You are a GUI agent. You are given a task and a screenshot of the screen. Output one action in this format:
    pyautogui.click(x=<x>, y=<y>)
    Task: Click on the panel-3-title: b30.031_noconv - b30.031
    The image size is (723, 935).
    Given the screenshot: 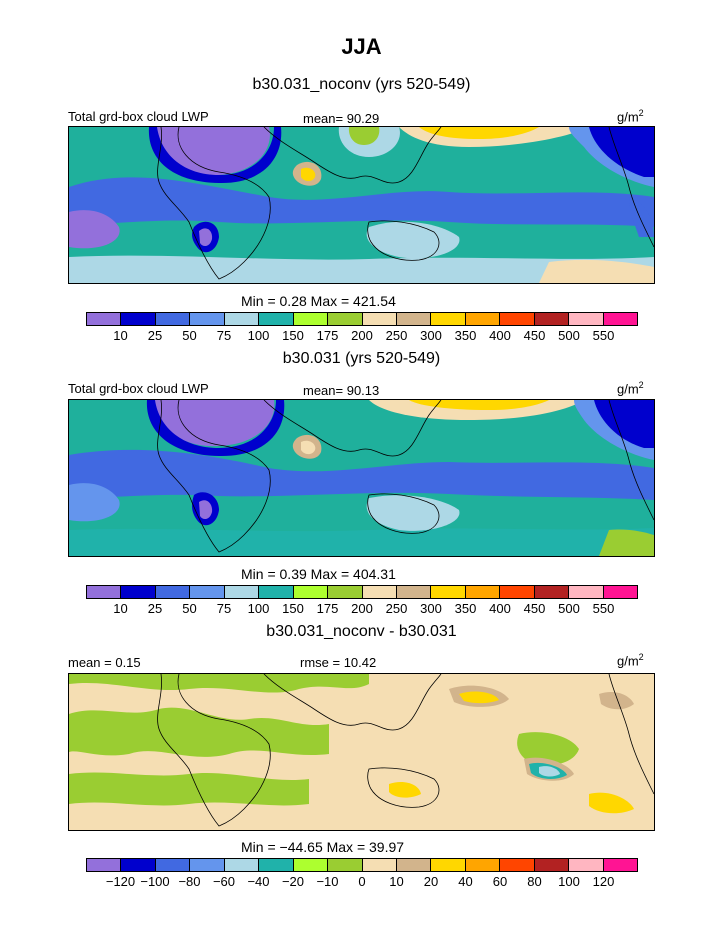 What is the action you would take?
    pyautogui.click(x=361, y=631)
    